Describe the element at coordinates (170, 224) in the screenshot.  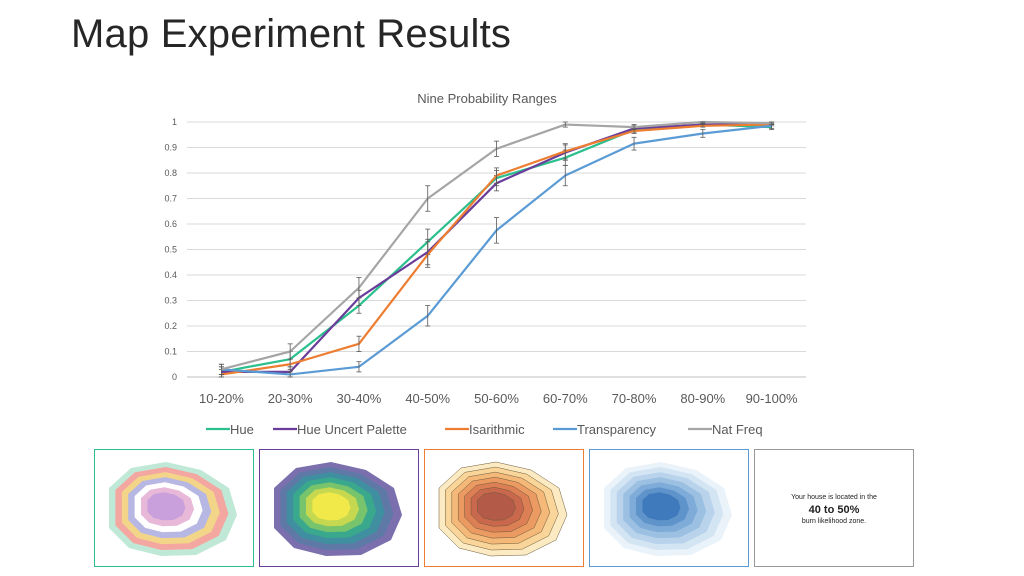
I see `y-tick-label: 0.6` at that location.